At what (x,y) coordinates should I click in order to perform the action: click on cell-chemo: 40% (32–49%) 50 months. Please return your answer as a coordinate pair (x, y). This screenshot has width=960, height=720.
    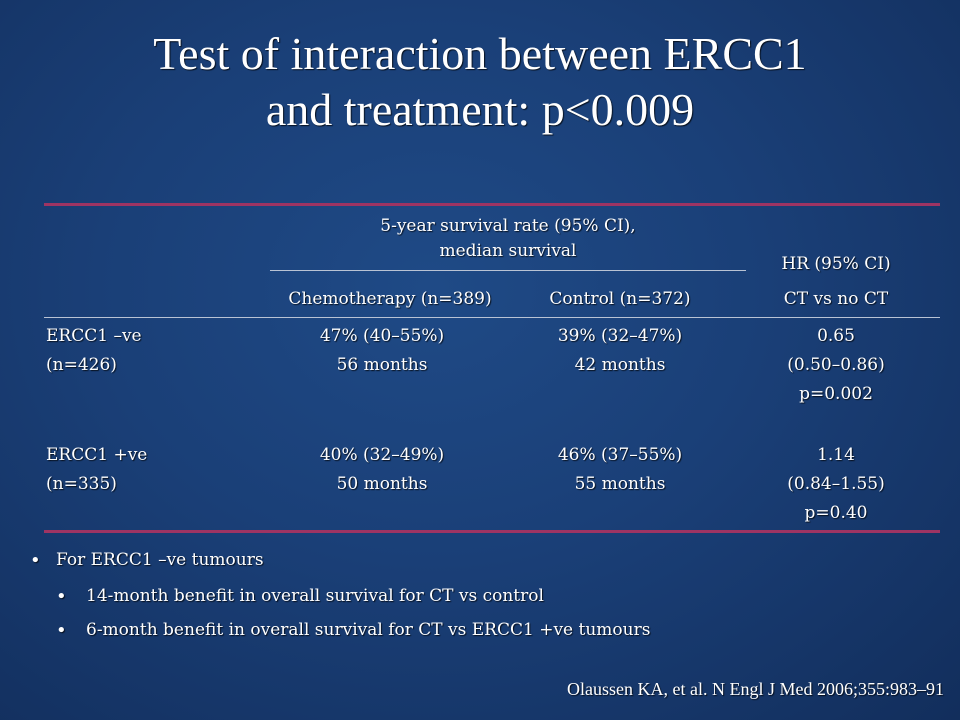
    Looking at the image, I should click on (382, 470).